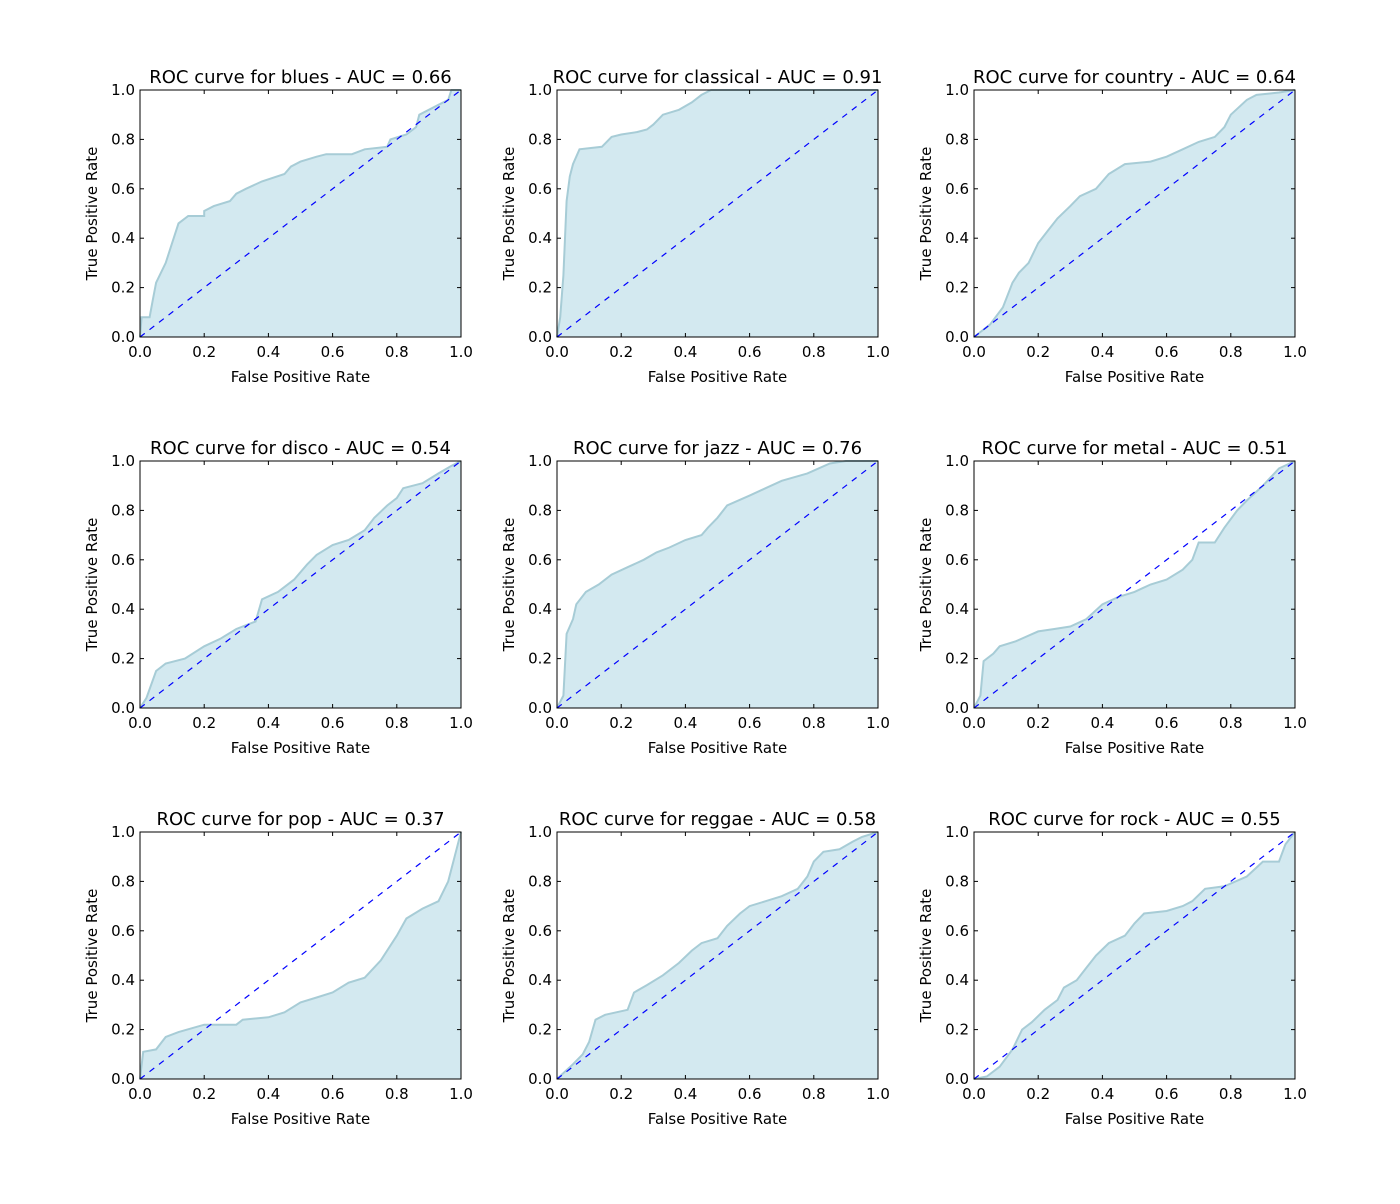  Describe the element at coordinates (300, 448) in the screenshot. I see `subplot-title: ROC curve for disco - AUC = 0.54` at that location.